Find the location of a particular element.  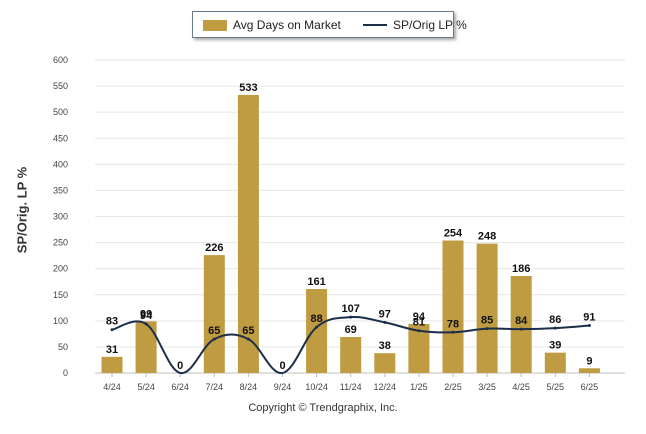

x-tick-label: 11/24 is located at coordinates (351, 387).